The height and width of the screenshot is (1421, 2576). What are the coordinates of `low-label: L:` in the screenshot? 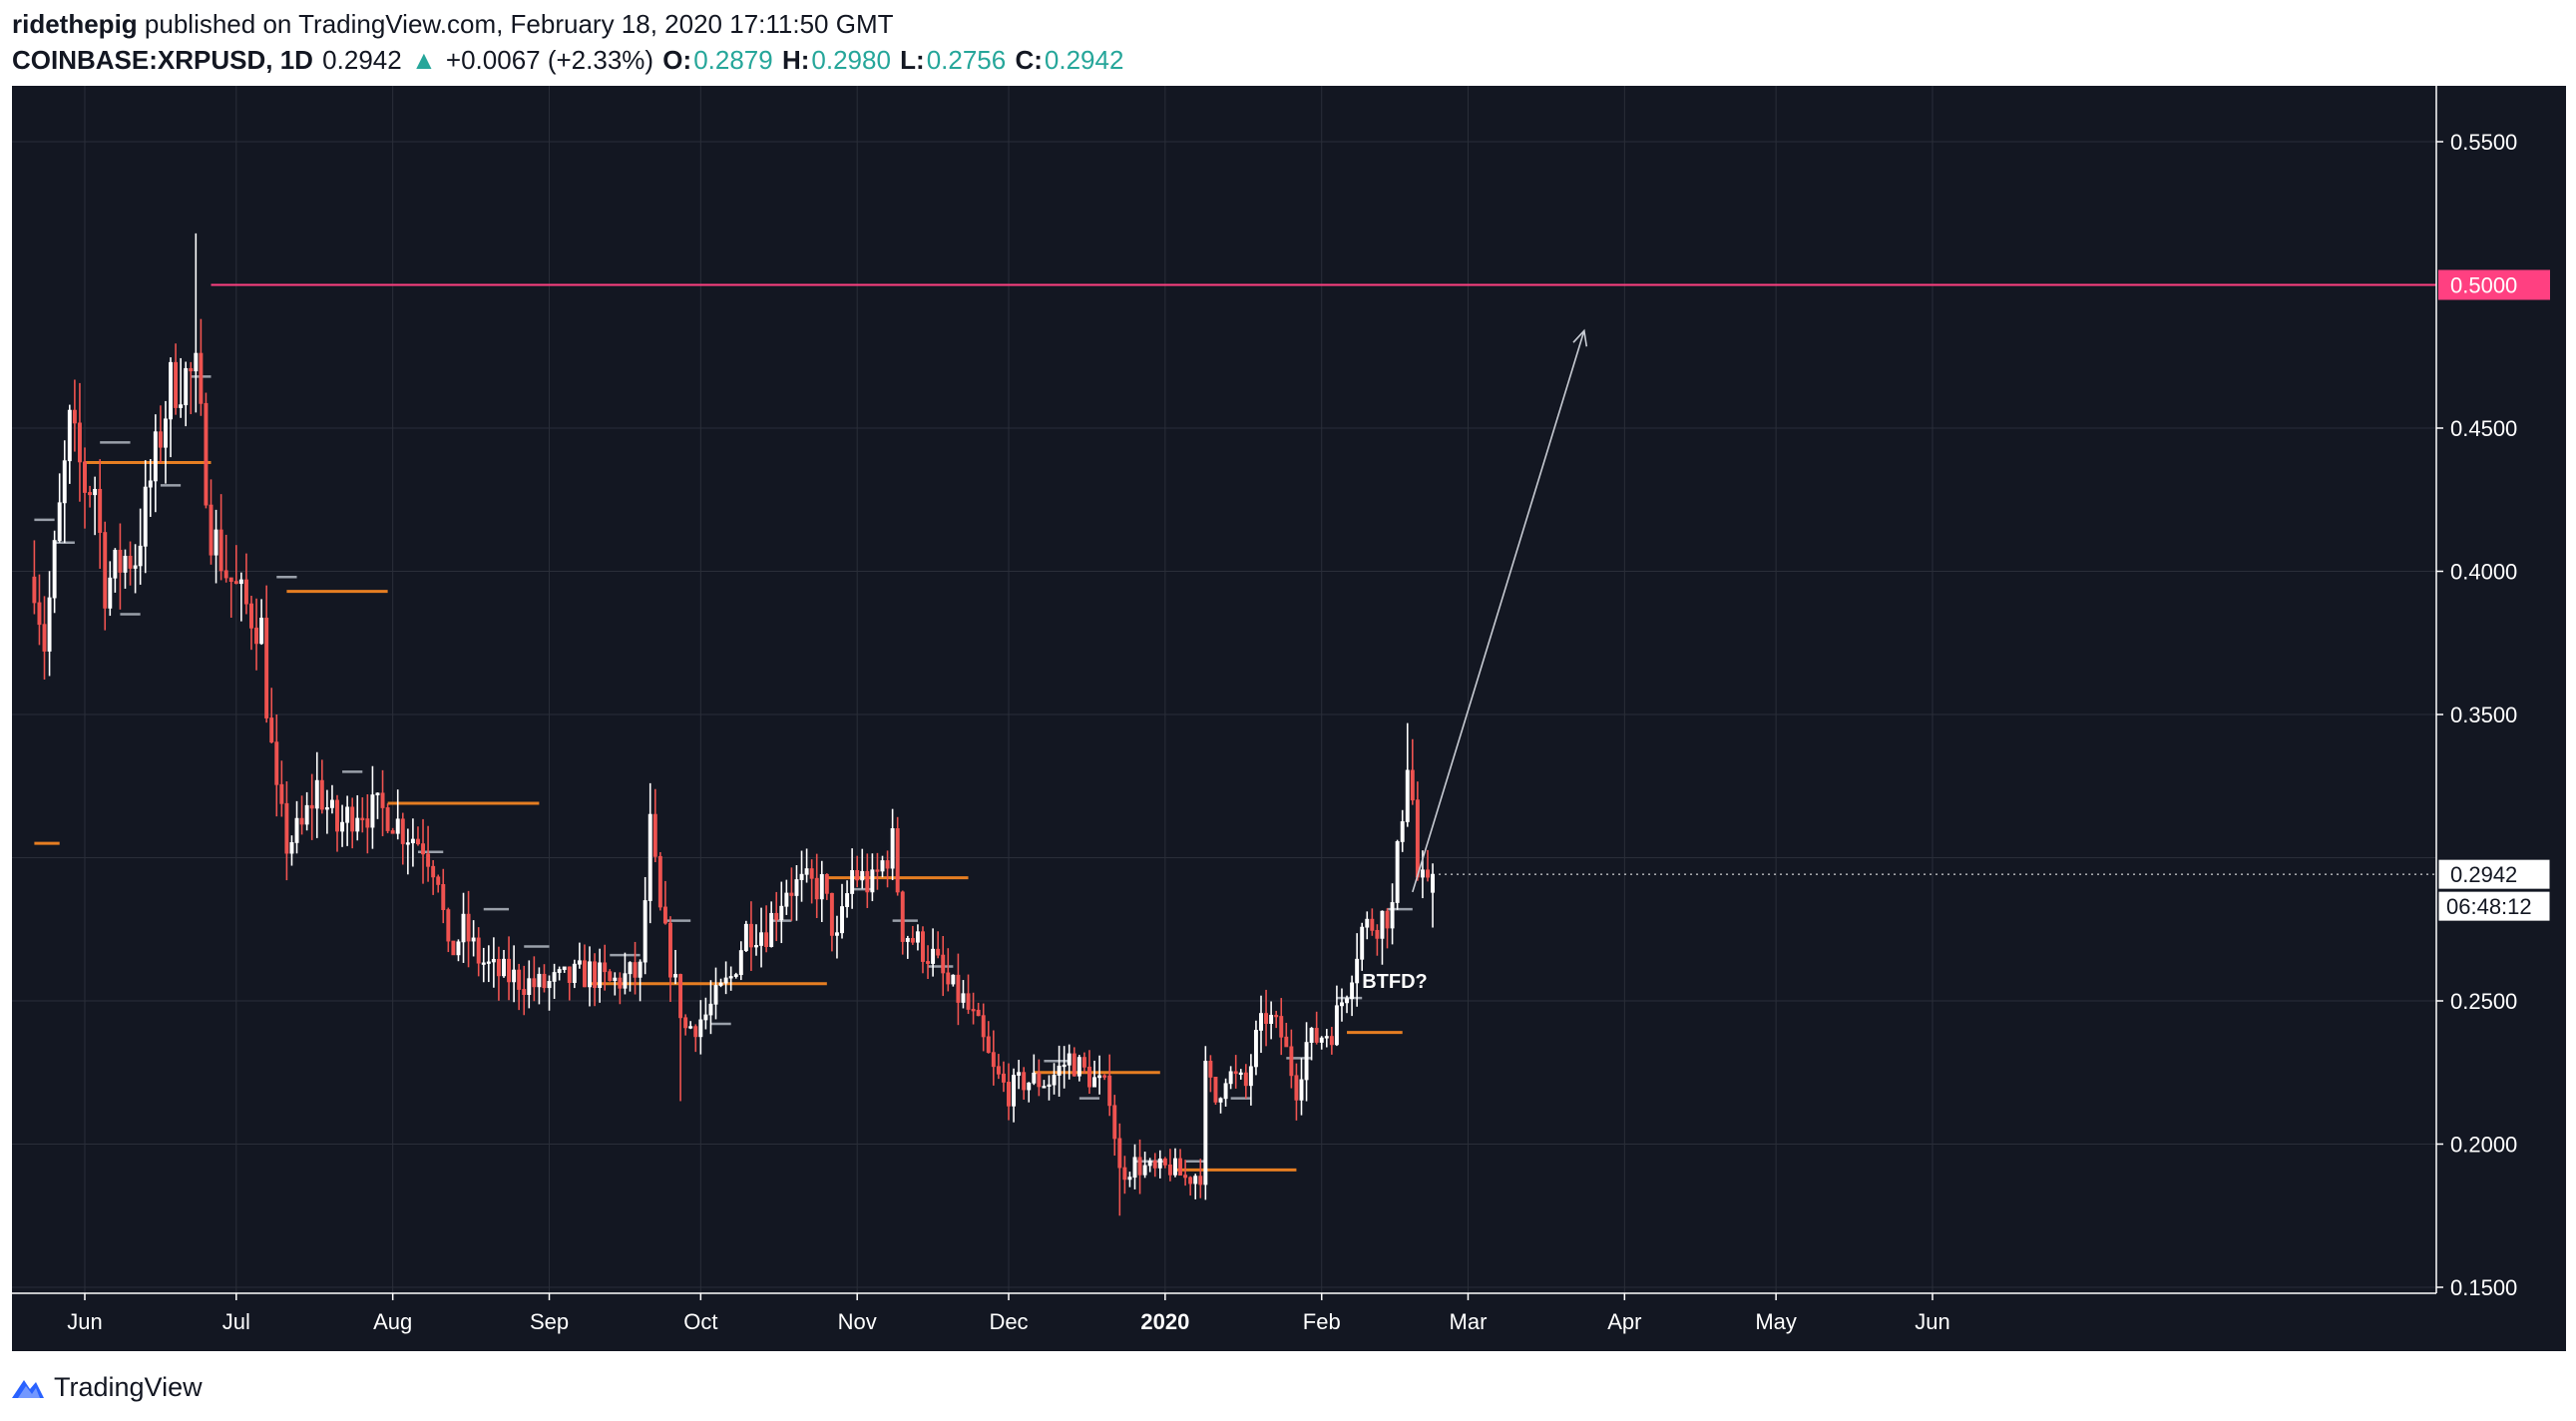 It's located at (912, 60).